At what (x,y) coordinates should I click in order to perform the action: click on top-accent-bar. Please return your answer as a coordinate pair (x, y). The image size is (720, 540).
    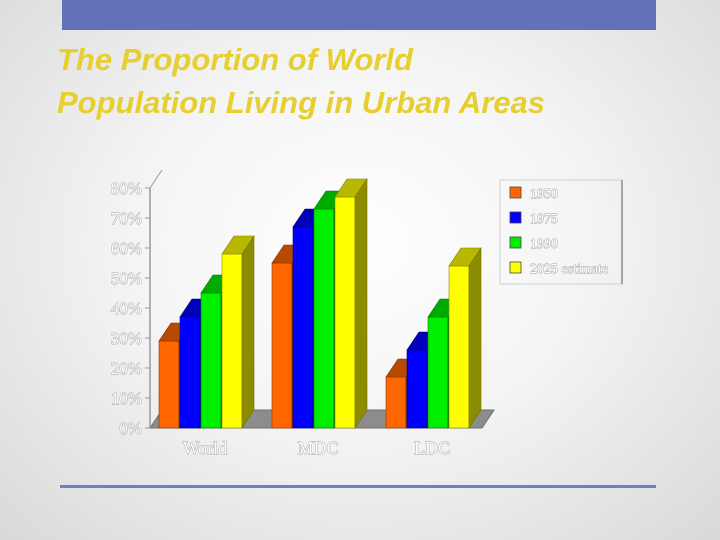
    Looking at the image, I should click on (359, 15).